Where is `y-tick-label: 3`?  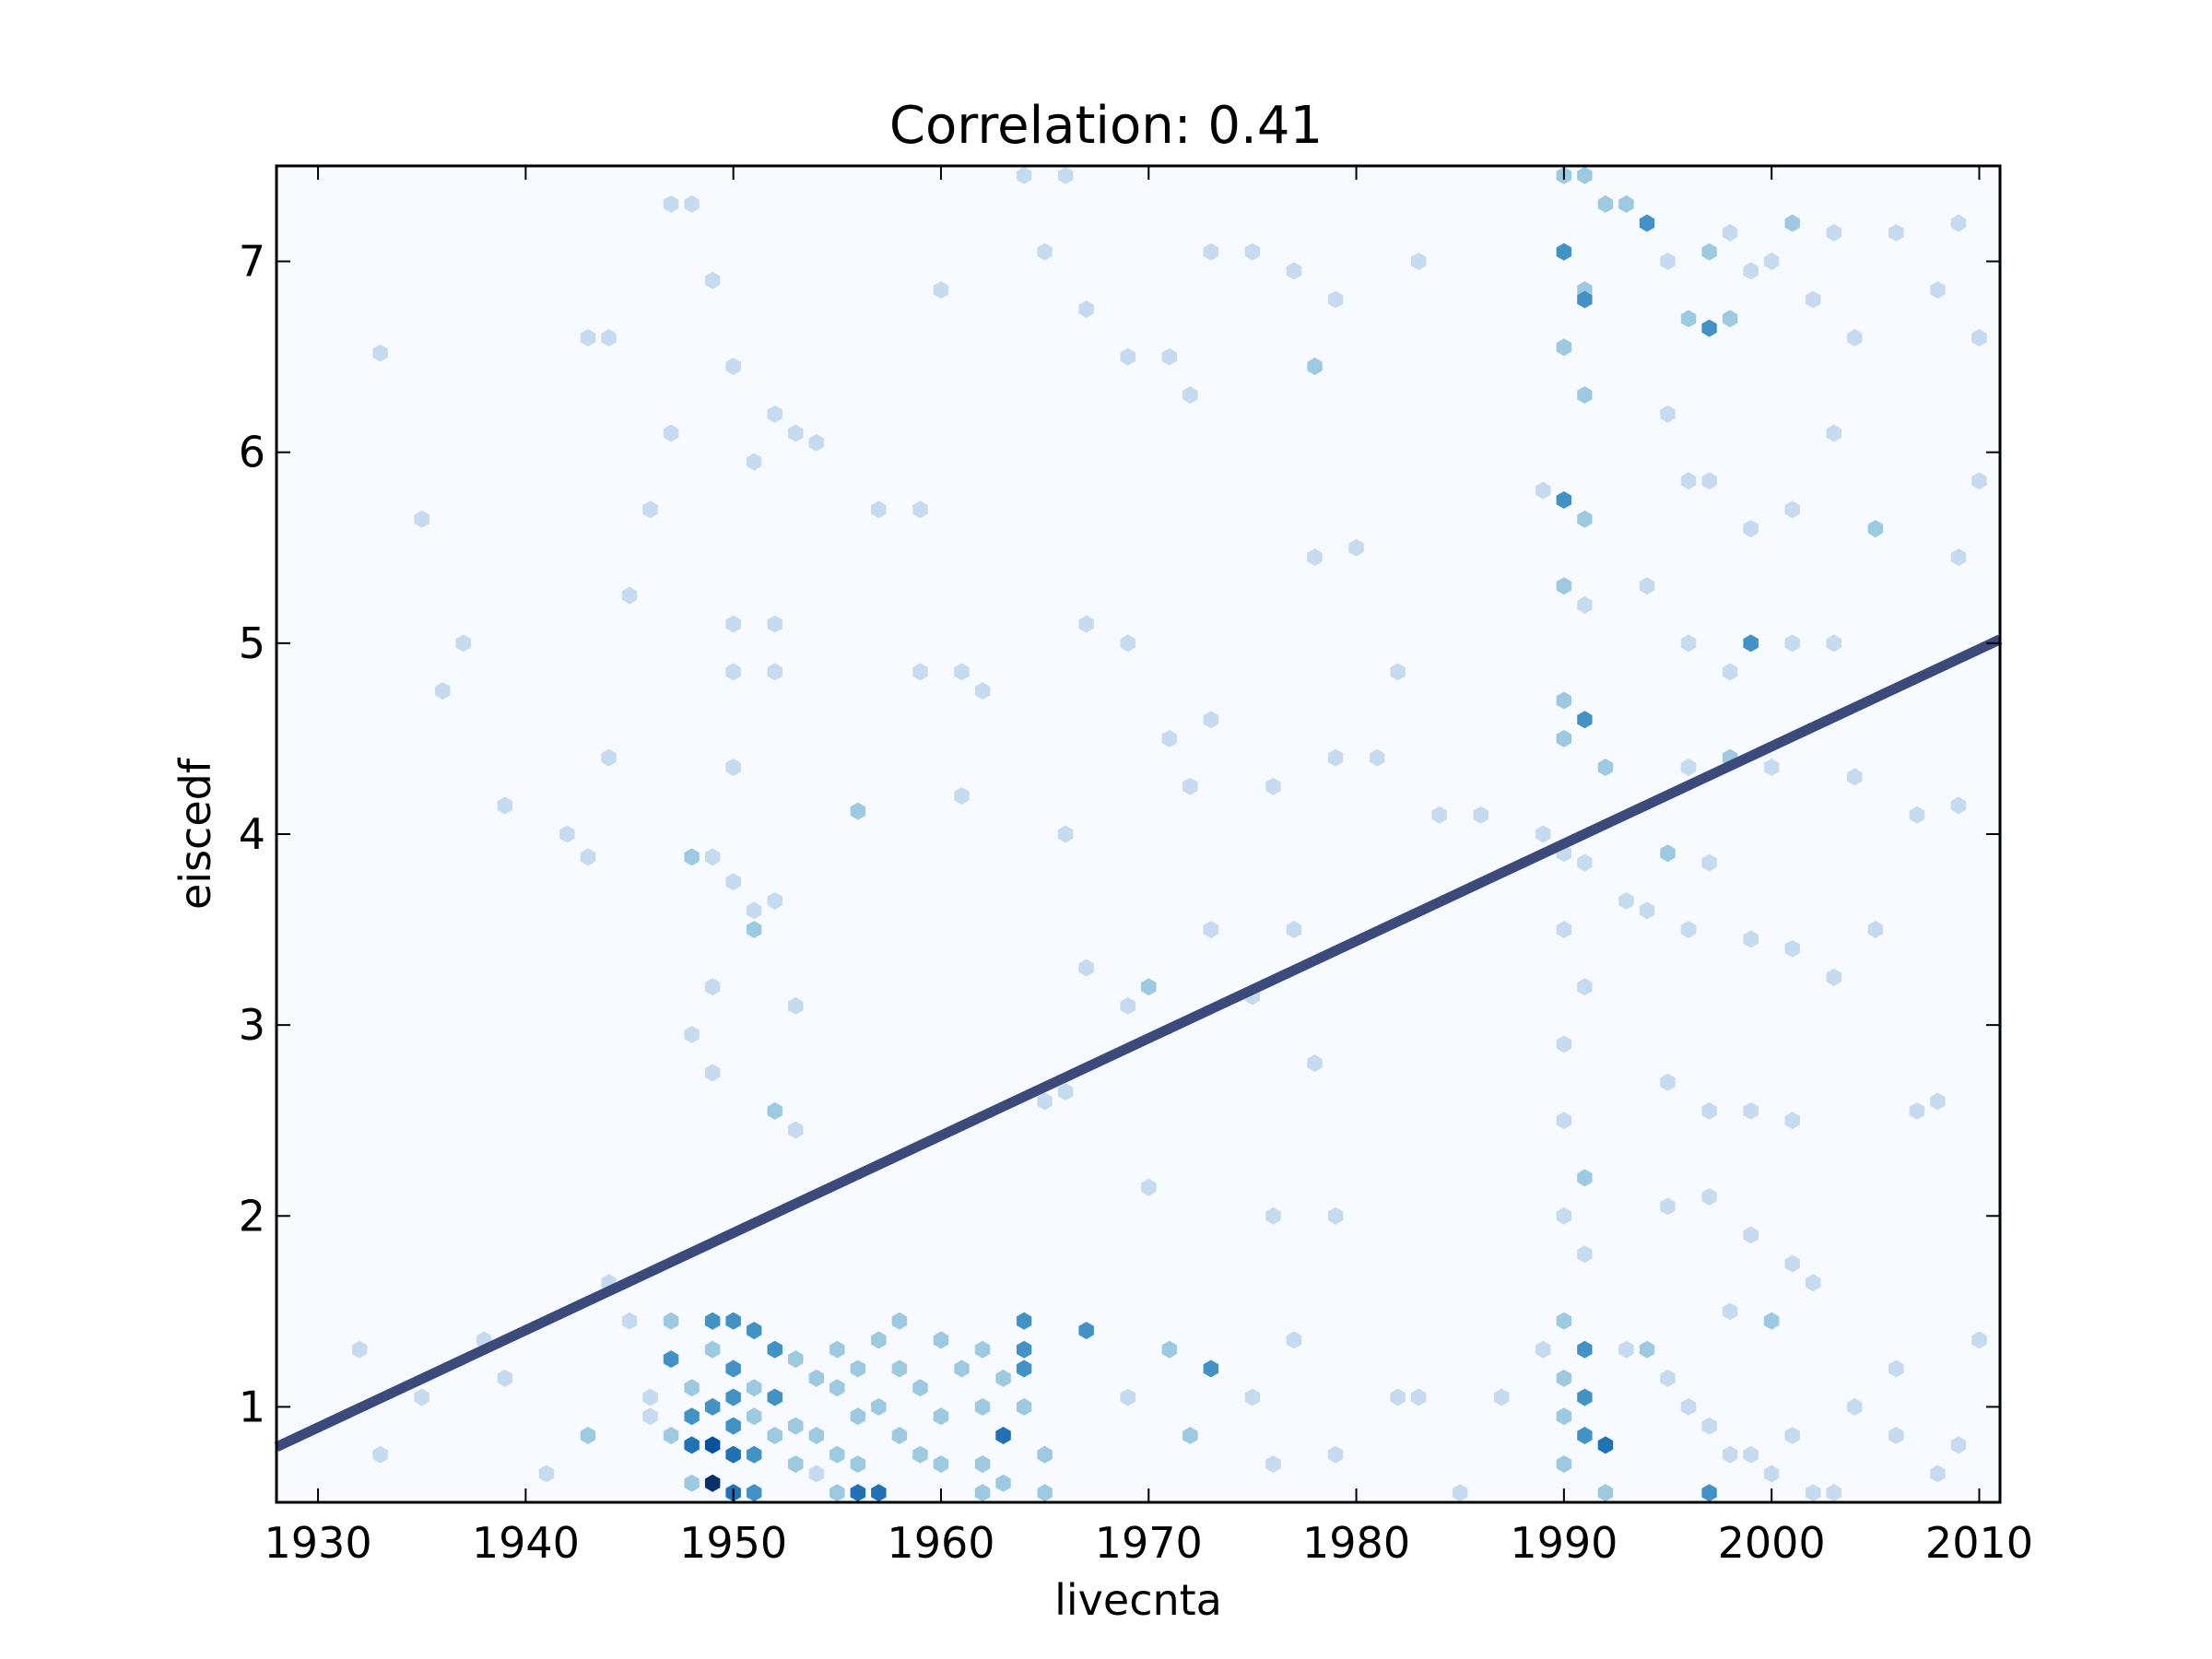 y-tick-label: 3 is located at coordinates (252, 1025).